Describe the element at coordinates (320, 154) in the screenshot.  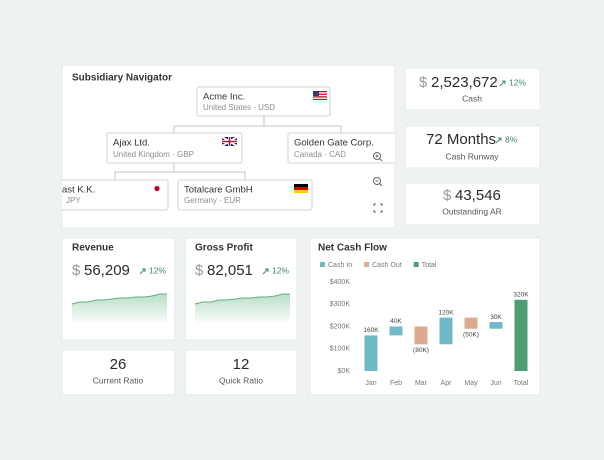
I see `node-detail: Canada · CAD` at that location.